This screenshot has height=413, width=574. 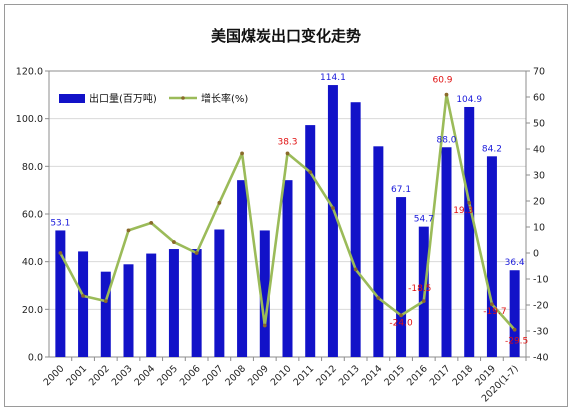 What do you see at coordinates (462, 375) in the screenshot?
I see `x-tick-label: 2018` at bounding box center [462, 375].